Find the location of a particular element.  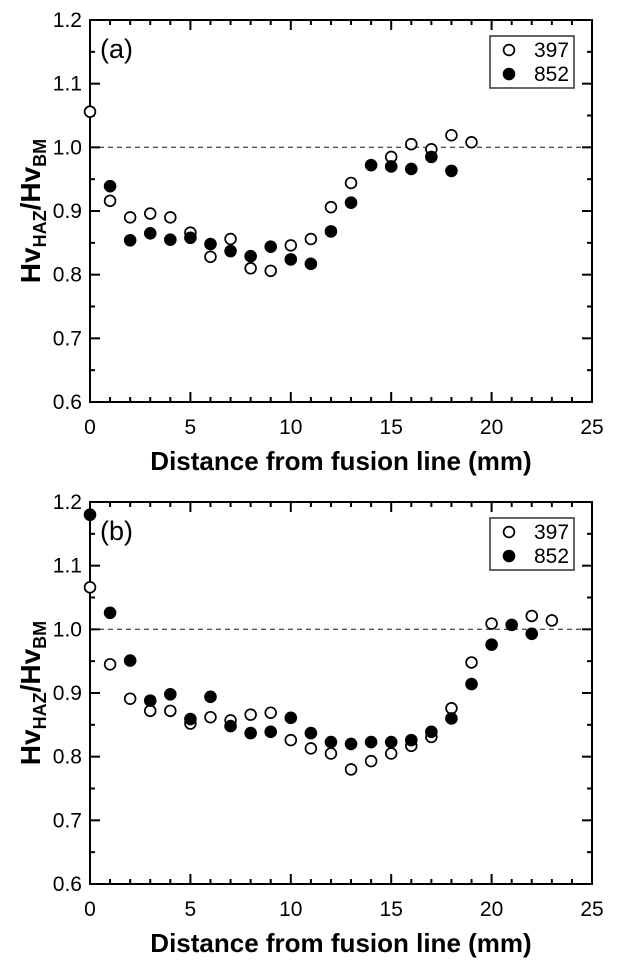

x-axis-title: Distance from fusion line (mm) is located at coordinates (340, 943).